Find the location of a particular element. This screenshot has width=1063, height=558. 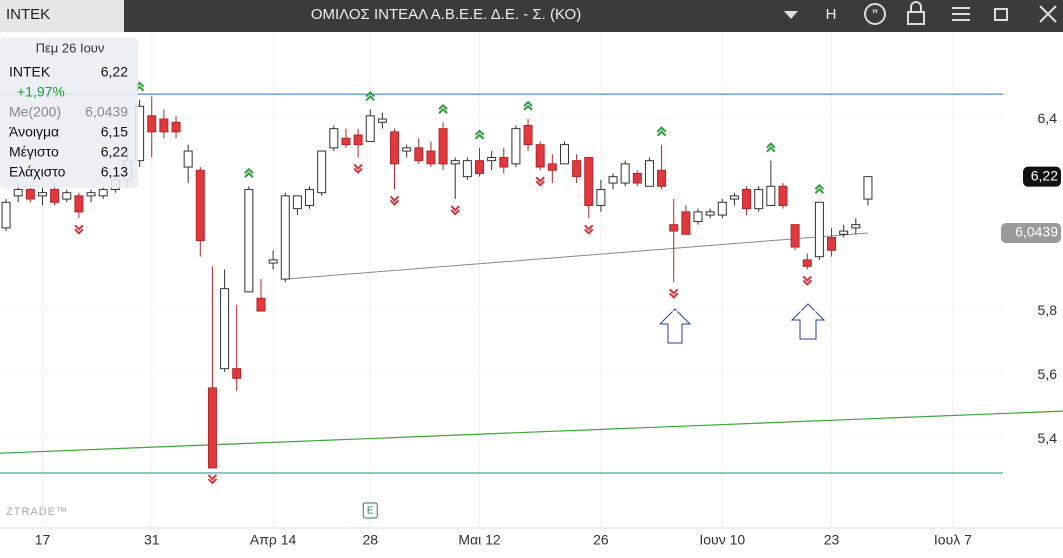

event-marker is located at coordinates (370, 510).